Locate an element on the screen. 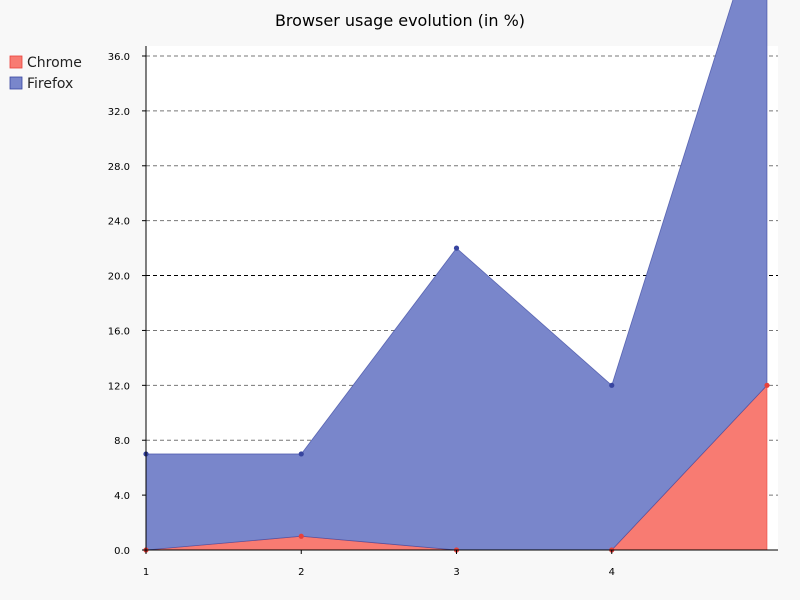  y-tick-label: 36.0 is located at coordinates (119, 57).